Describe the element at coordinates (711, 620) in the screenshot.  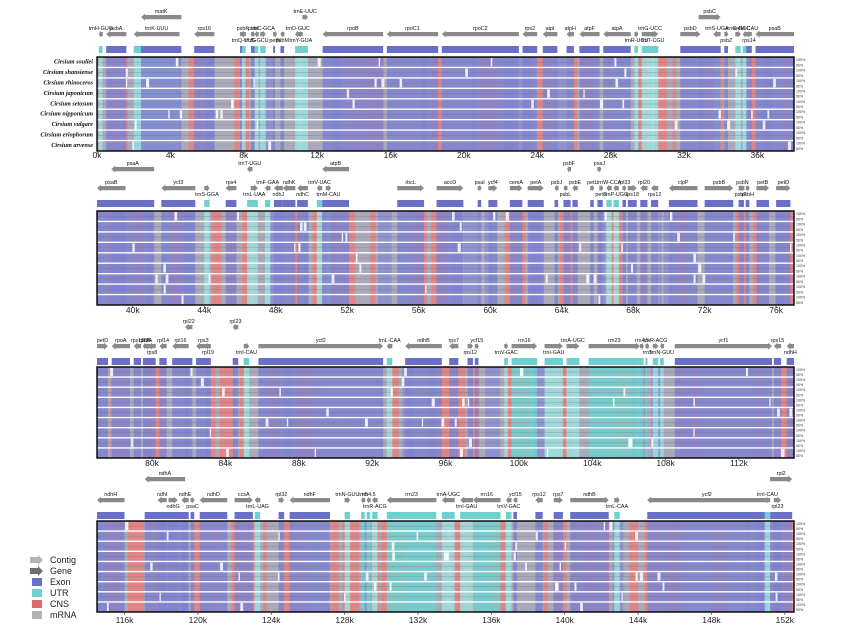
I see `axis-tick-label: 148k` at that location.